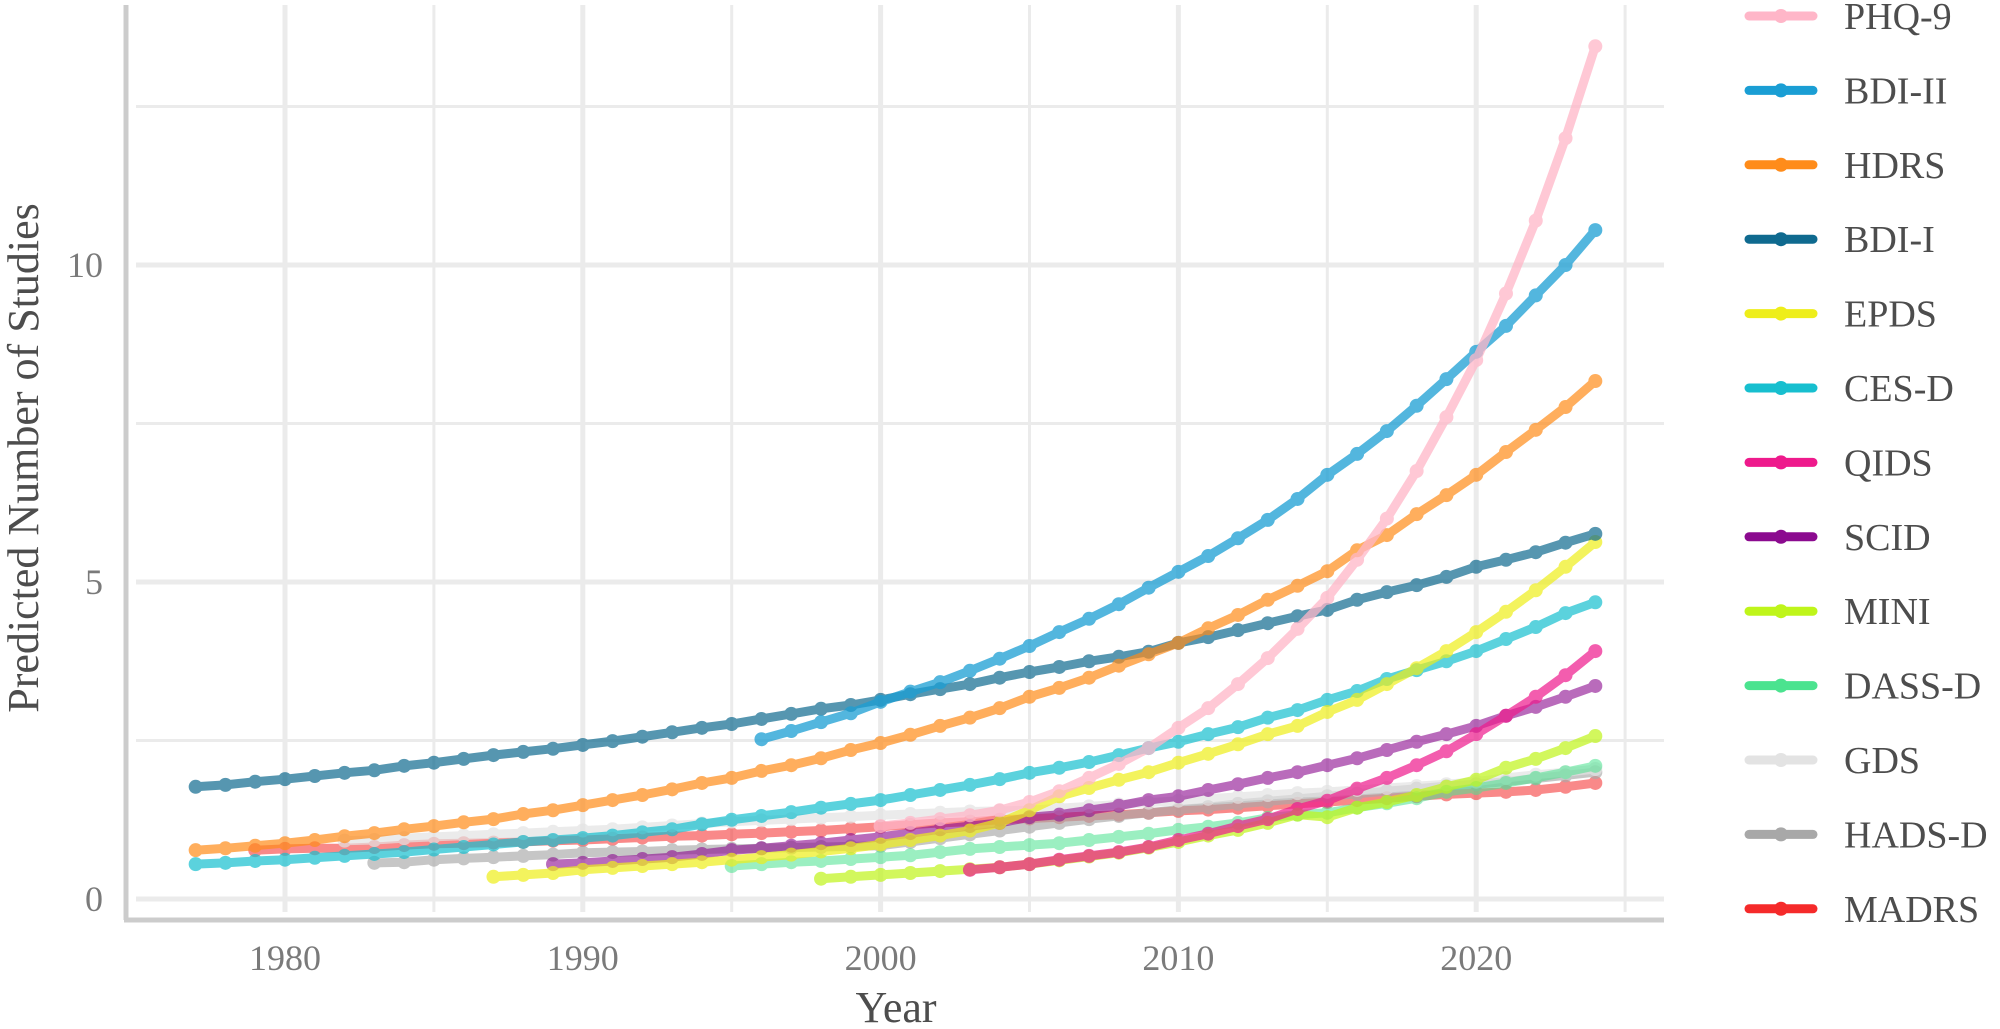 This screenshot has height=1029, width=2000. Describe the element at coordinates (1839, 240) in the screenshot. I see `legend-item-bdi-i: BDI-I` at that location.